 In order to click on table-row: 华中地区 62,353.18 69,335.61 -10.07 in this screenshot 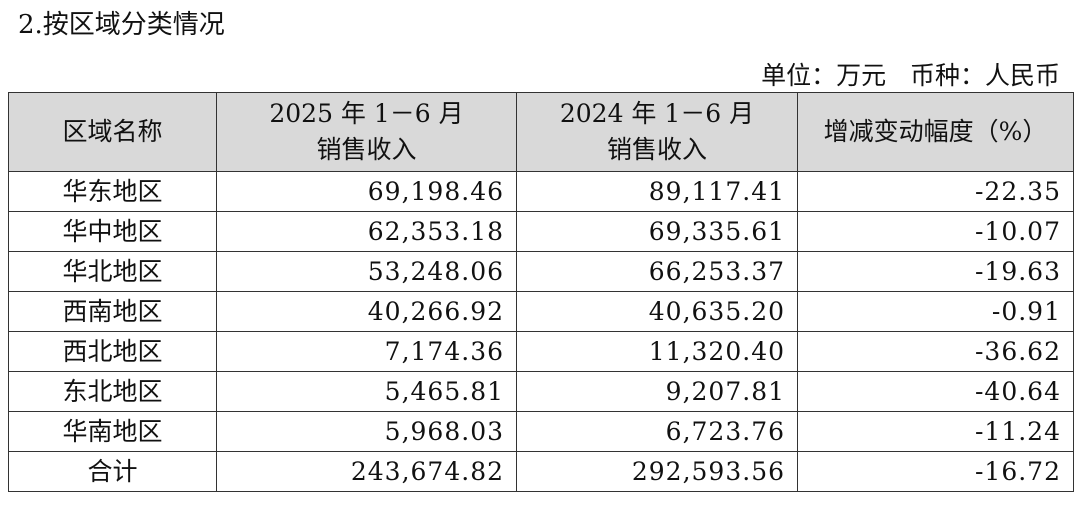, I will do `click(541, 231)`.